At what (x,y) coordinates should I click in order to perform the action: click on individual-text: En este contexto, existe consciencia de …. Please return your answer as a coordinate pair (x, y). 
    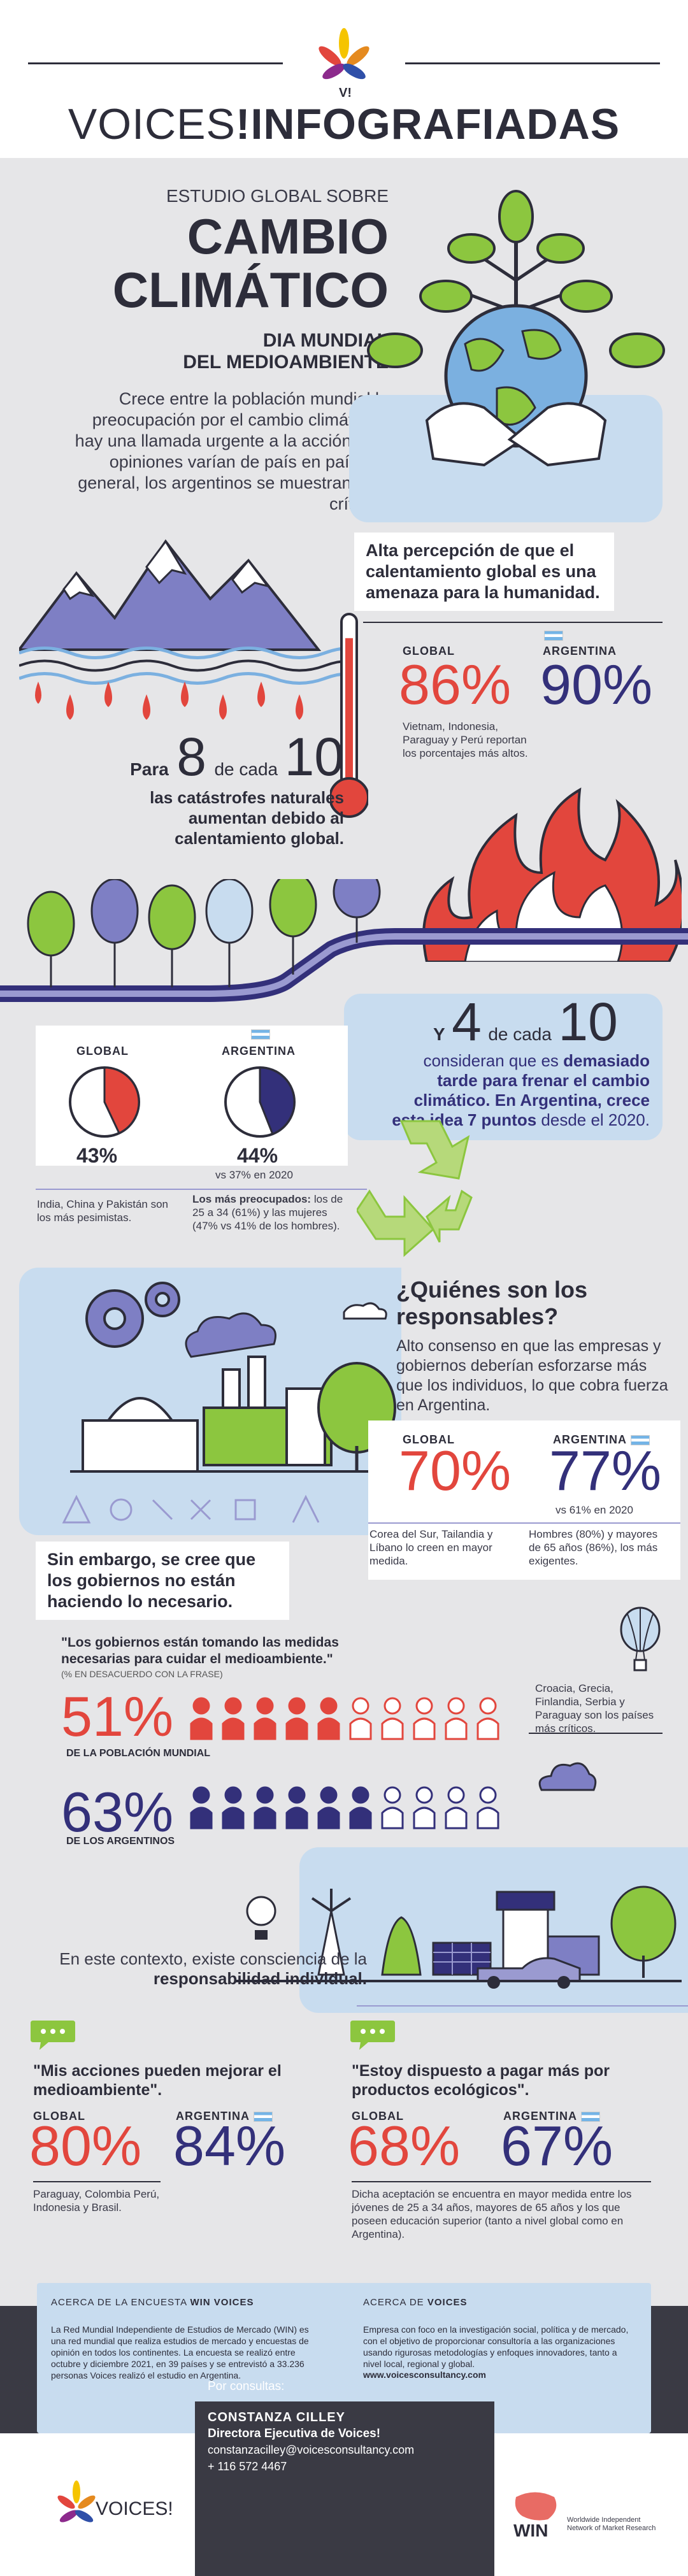
    Looking at the image, I should click on (213, 1969).